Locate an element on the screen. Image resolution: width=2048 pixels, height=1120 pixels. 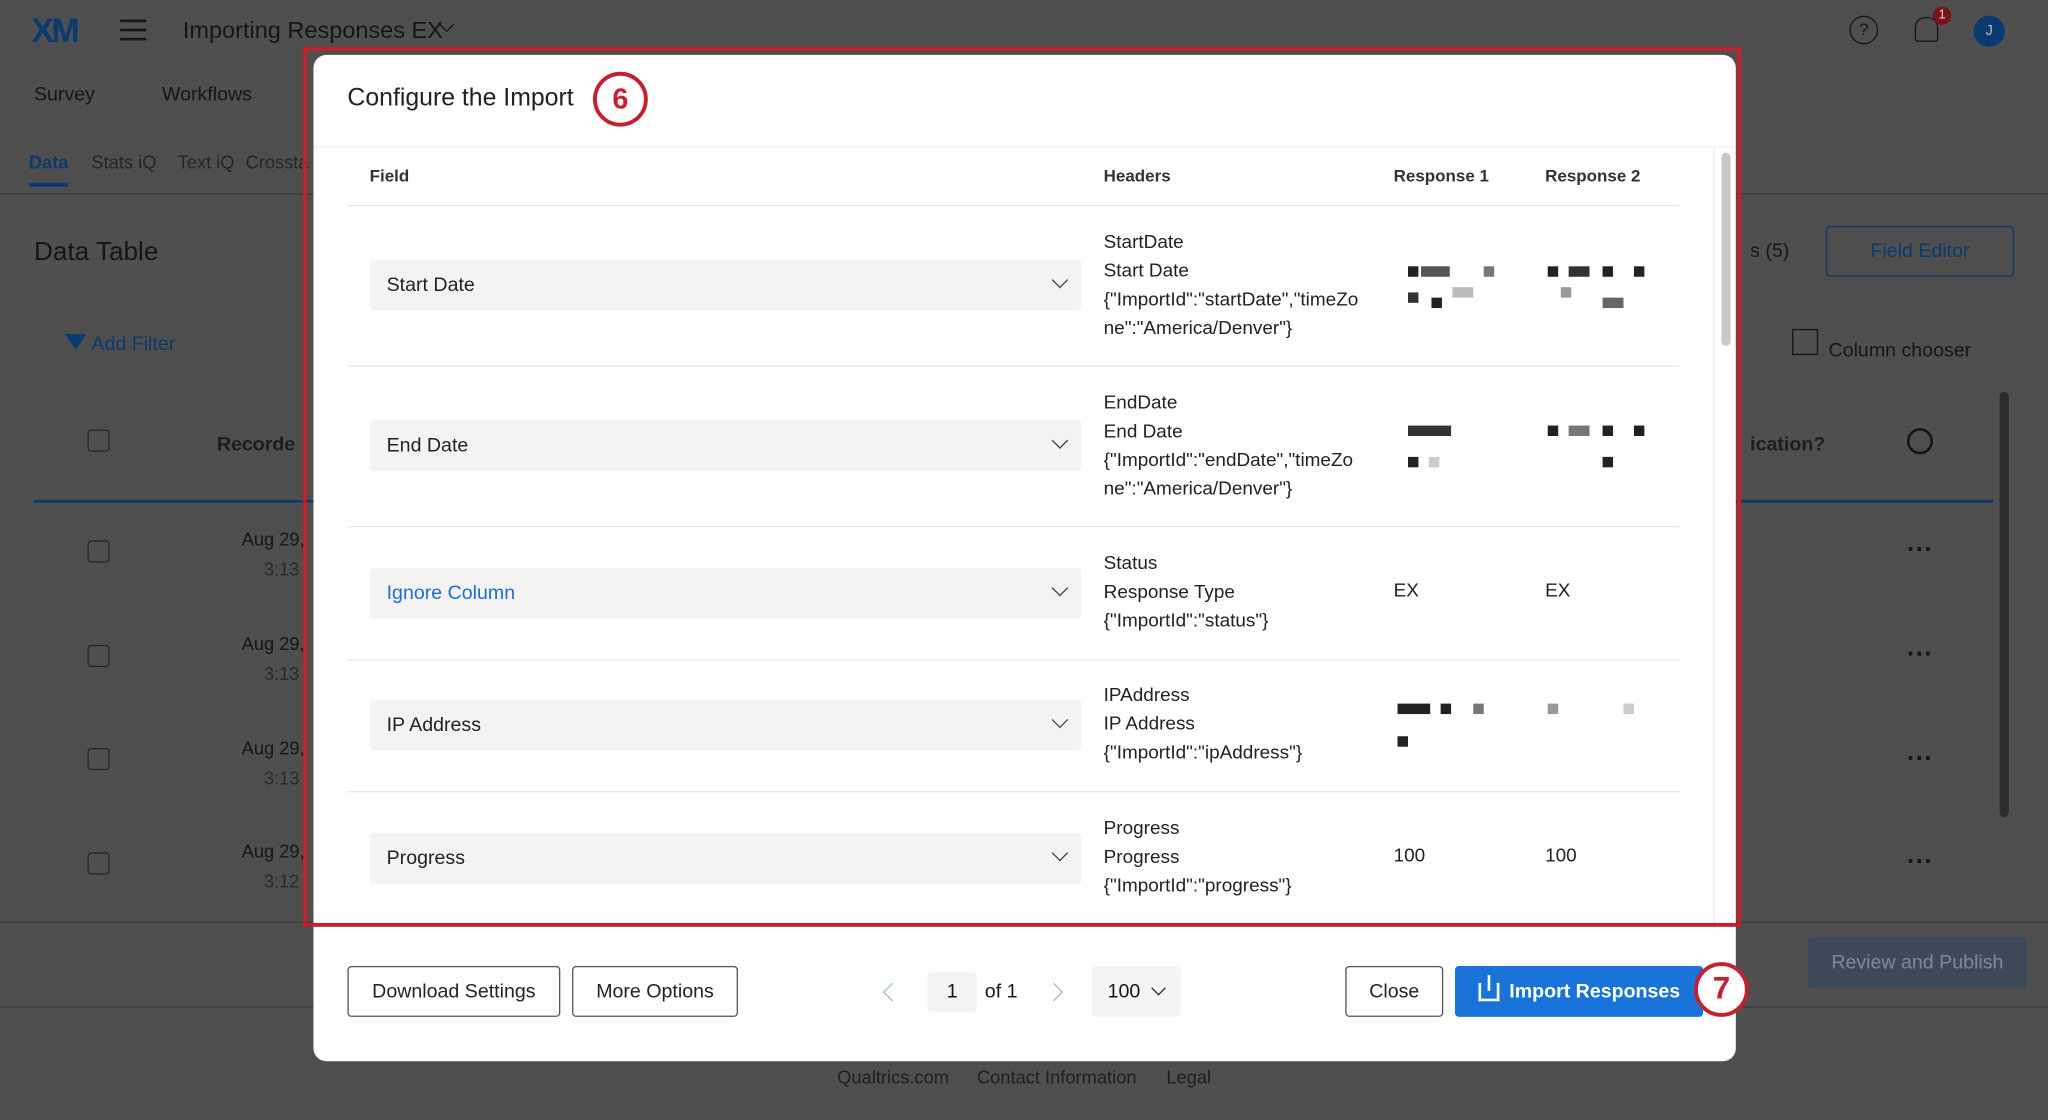
per-page-select: 100 is located at coordinates (1136, 991).